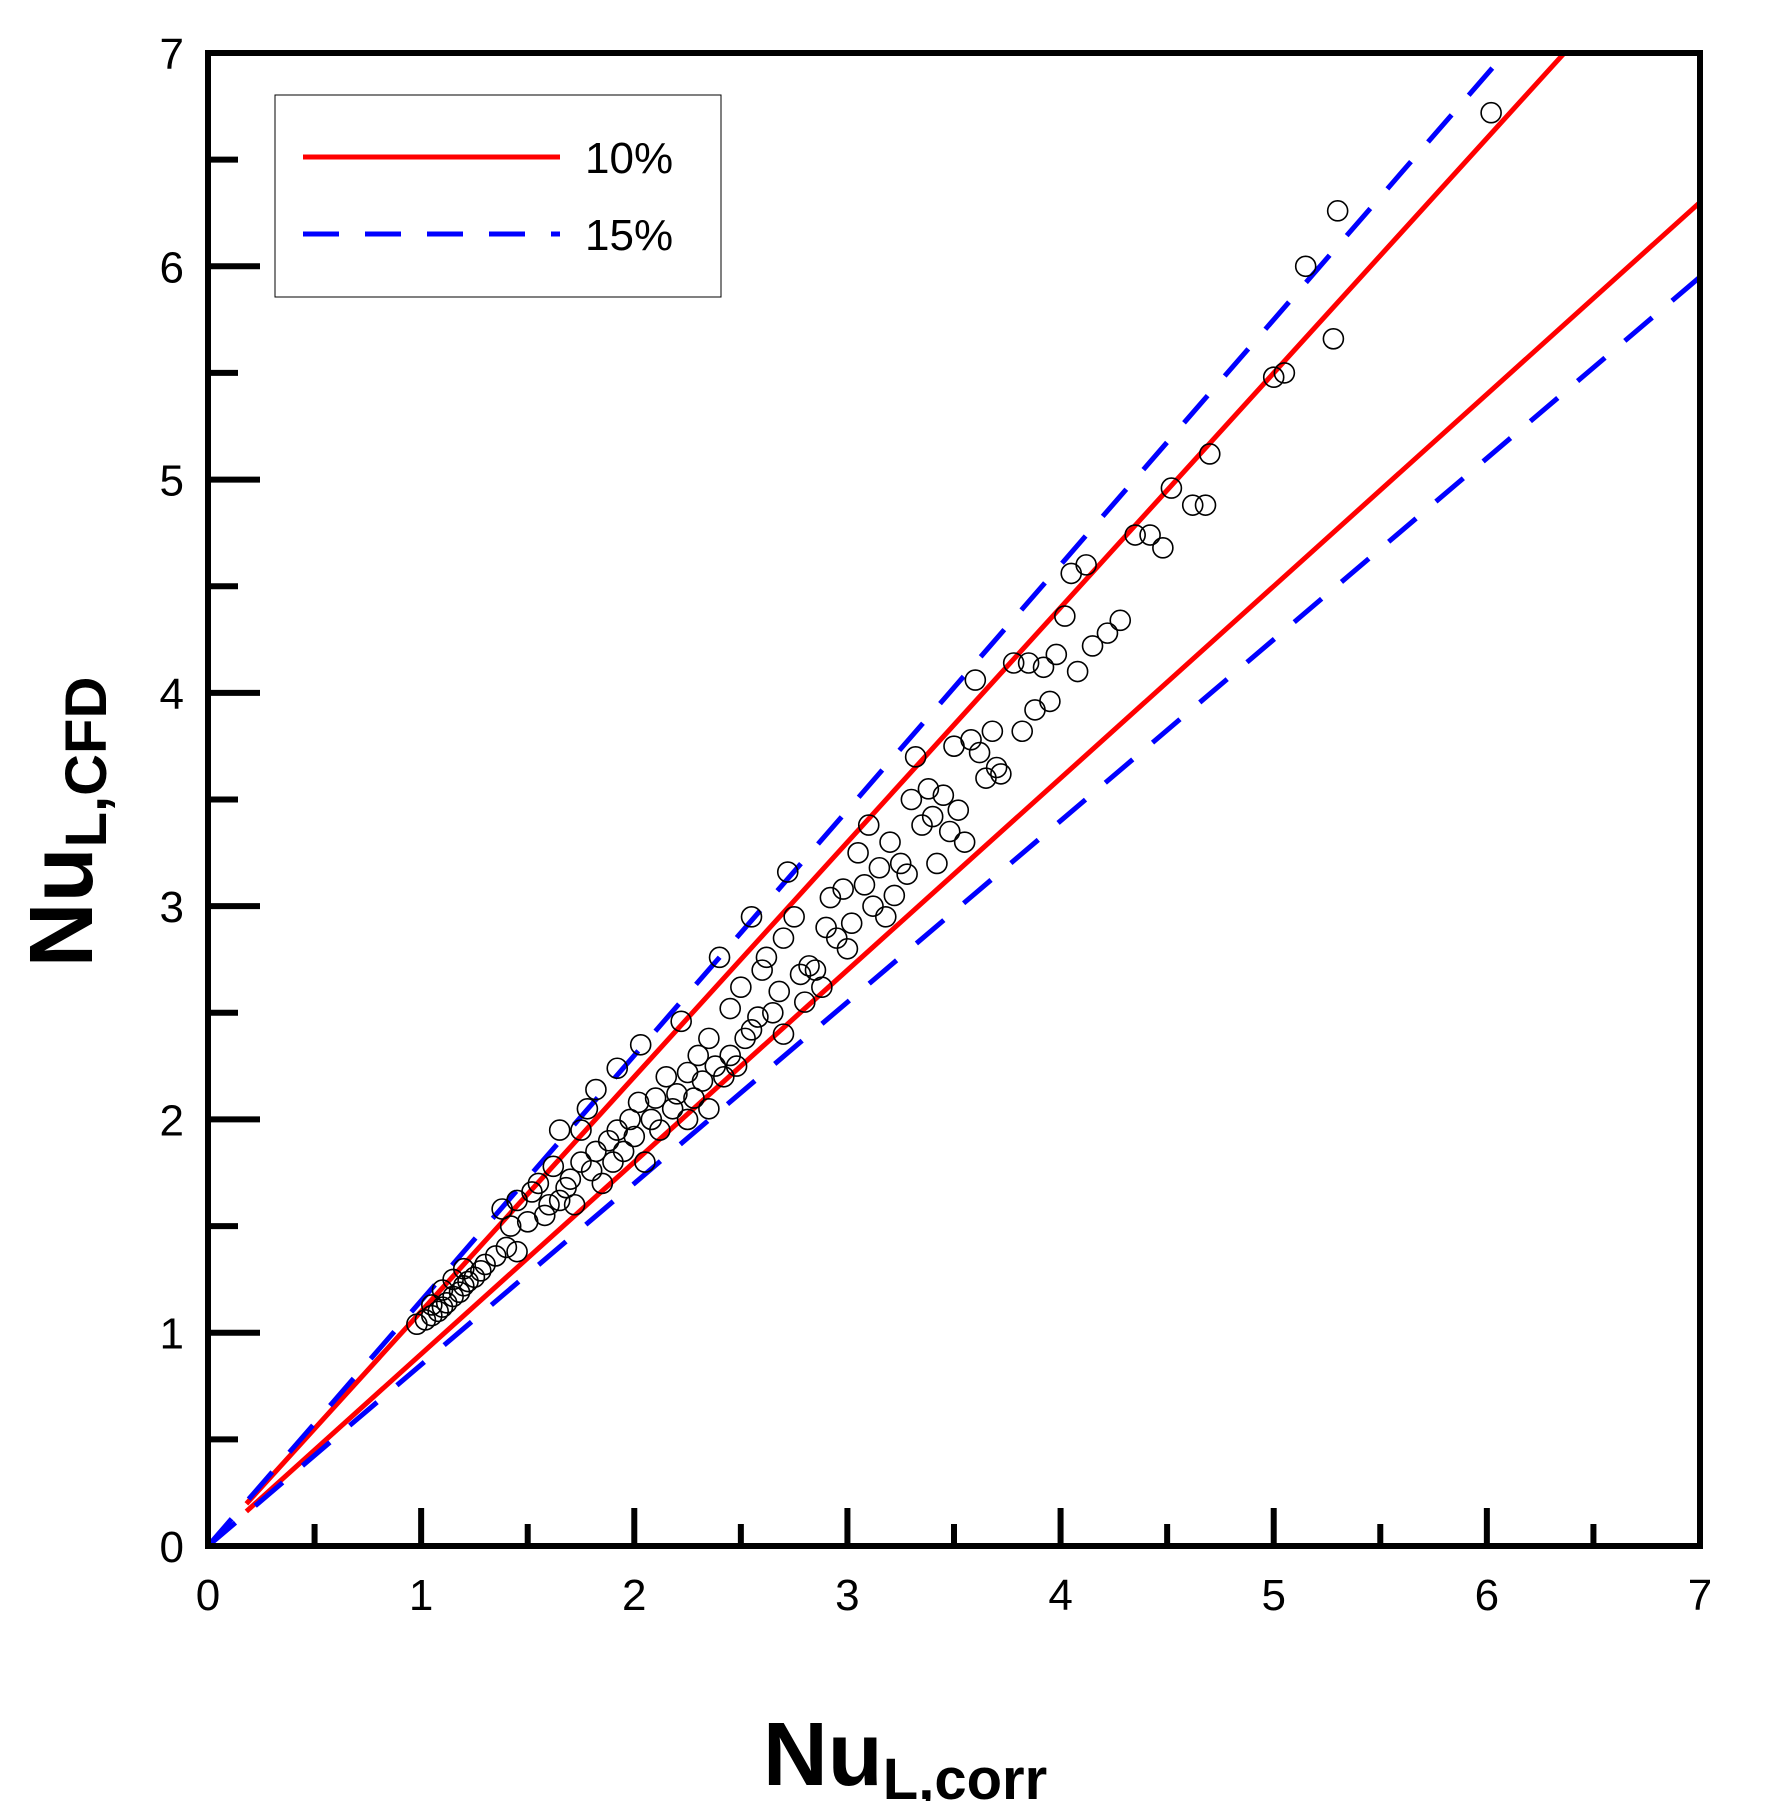  What do you see at coordinates (965, 1774) in the screenshot?
I see `x-axis-title-sub: L,corr` at bounding box center [965, 1774].